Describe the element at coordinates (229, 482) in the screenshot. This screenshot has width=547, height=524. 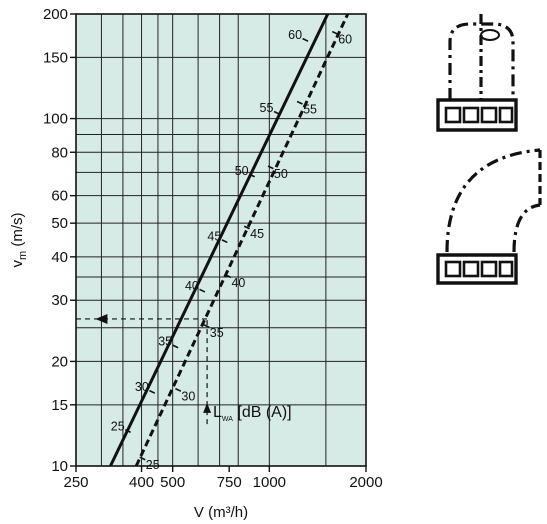
I see `x-tick-label: 750` at that location.